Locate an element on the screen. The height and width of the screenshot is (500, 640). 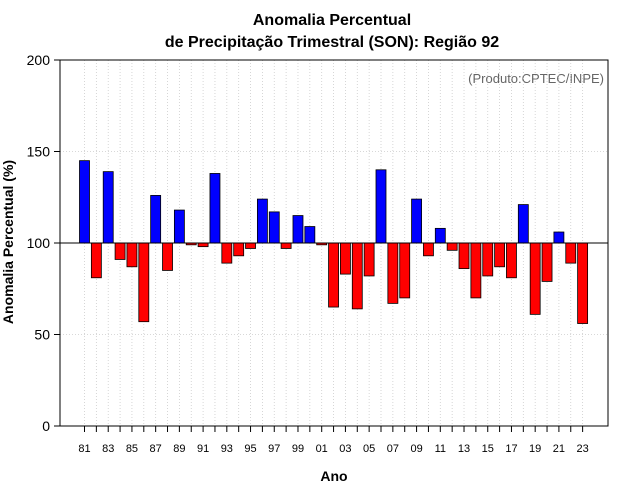
x-tick-label: 05 is located at coordinates (369, 449).